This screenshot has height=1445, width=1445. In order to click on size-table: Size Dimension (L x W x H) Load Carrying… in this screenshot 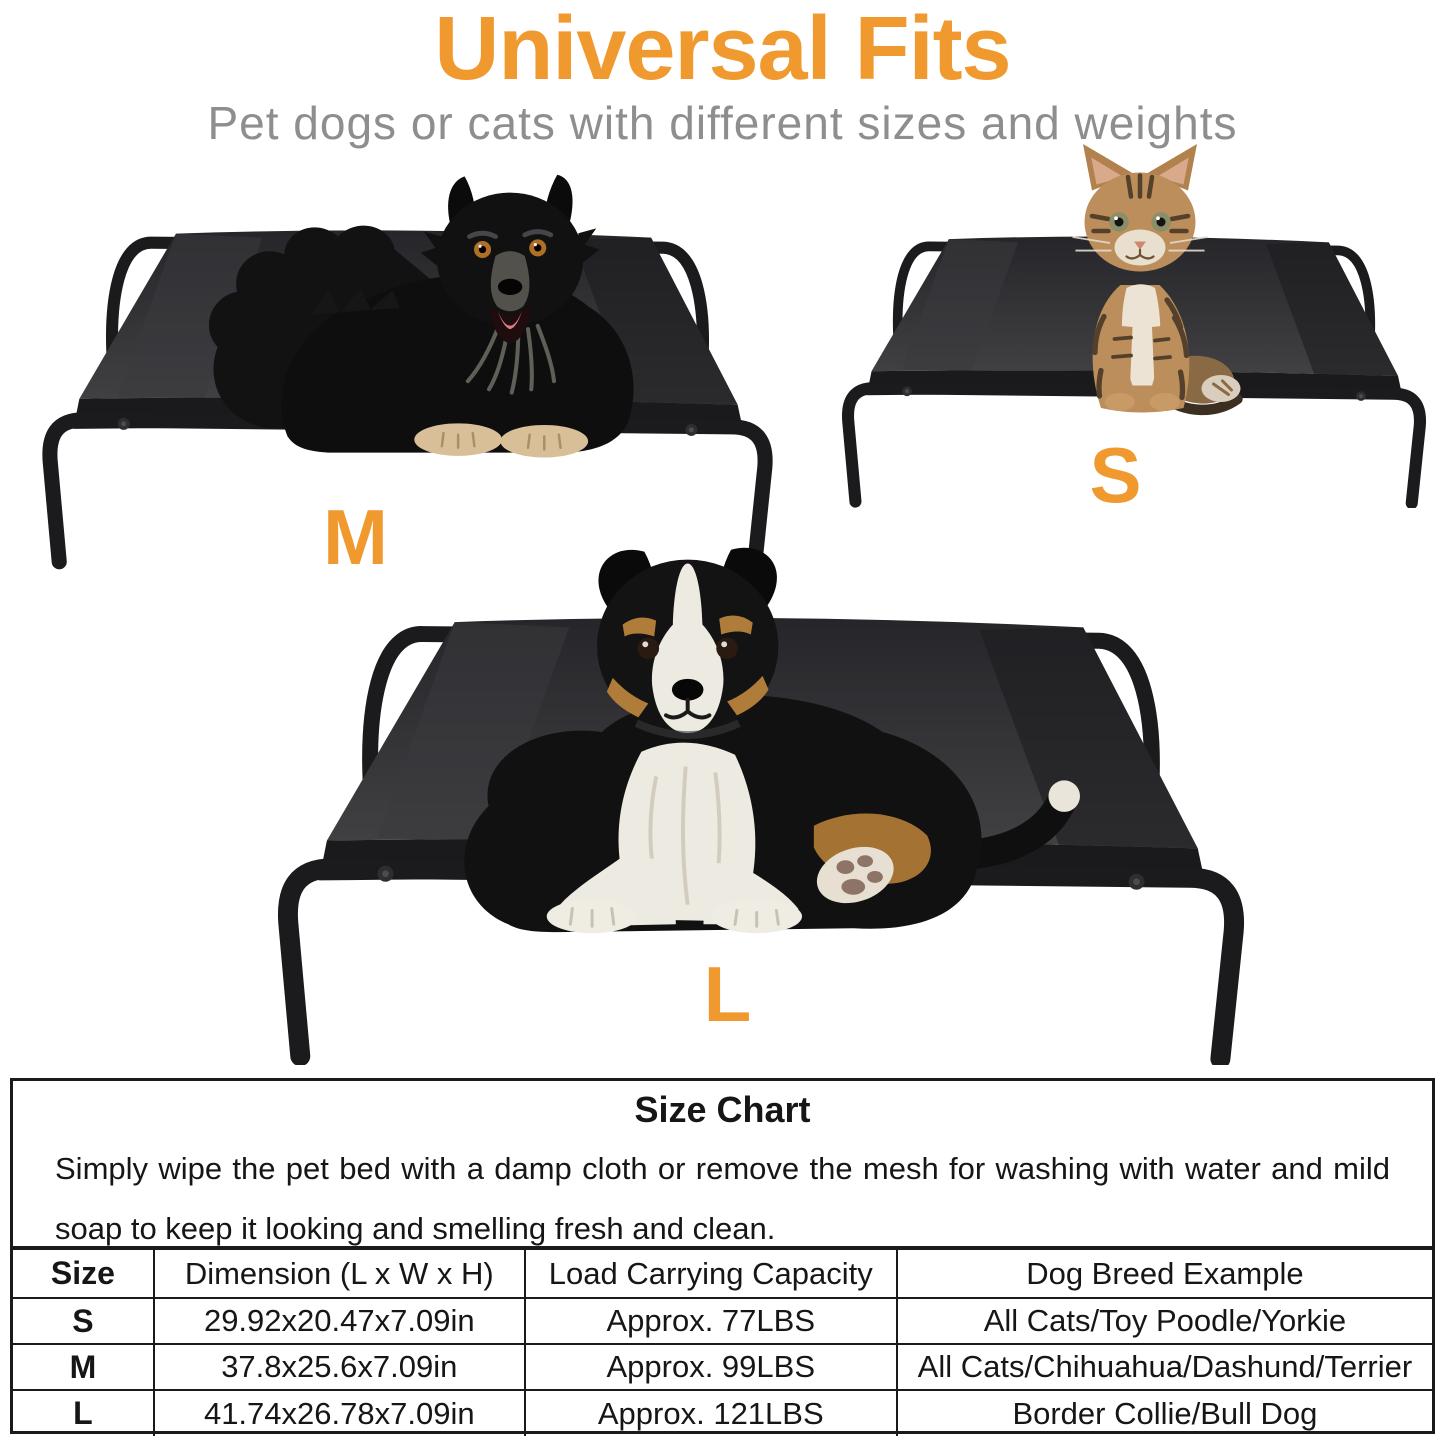, I will do `click(722, 1342)`.